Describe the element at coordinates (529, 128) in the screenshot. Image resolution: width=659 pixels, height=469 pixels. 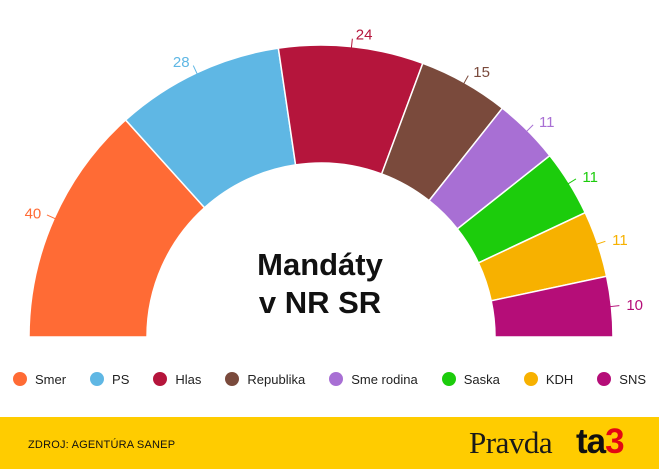
I see `label-leader-sme-rodina` at that location.